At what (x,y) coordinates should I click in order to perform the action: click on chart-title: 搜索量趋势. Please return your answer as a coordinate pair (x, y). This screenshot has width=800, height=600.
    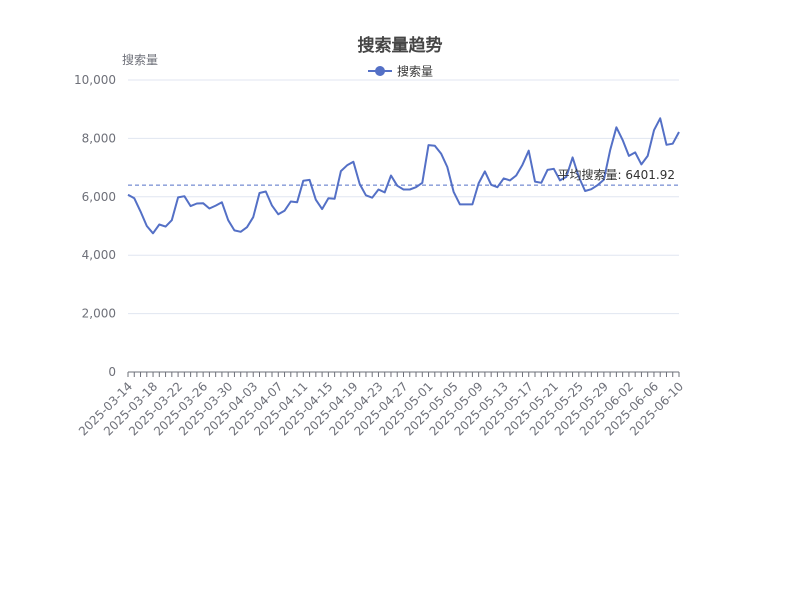
    Looking at the image, I should click on (400, 45).